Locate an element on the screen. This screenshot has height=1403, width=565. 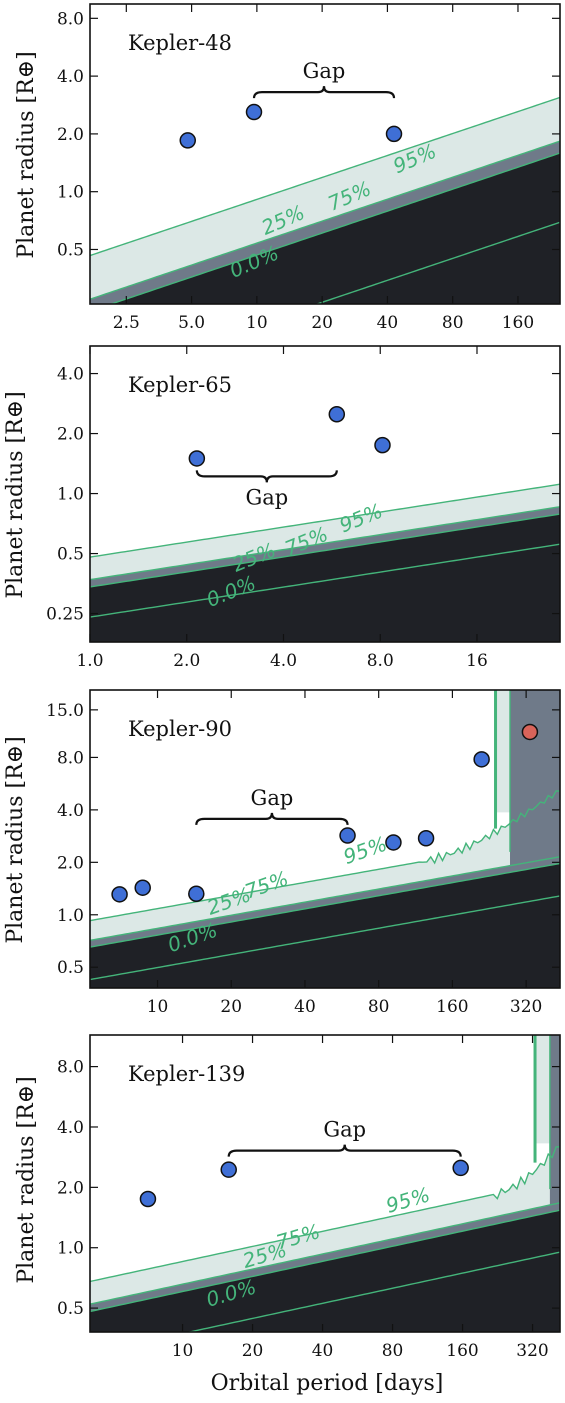
x-tick-label: 1.0 is located at coordinates (89, 661).